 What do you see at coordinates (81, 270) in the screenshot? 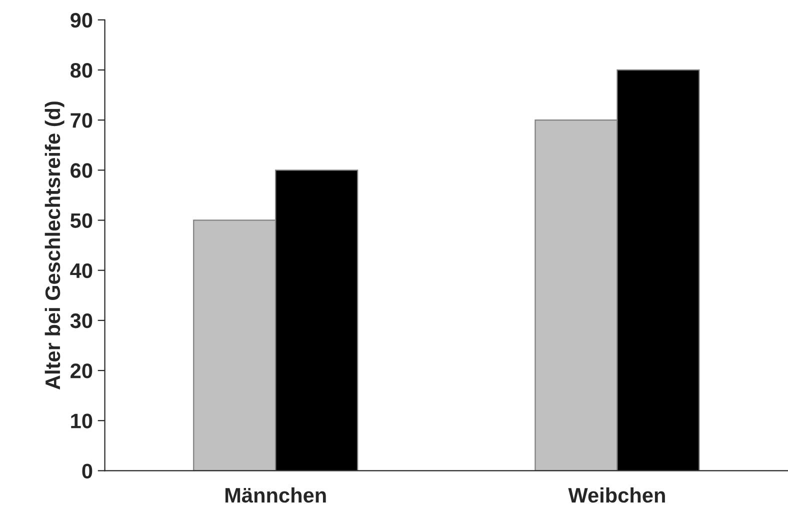
I see `y-tick-label: 40` at bounding box center [81, 270].